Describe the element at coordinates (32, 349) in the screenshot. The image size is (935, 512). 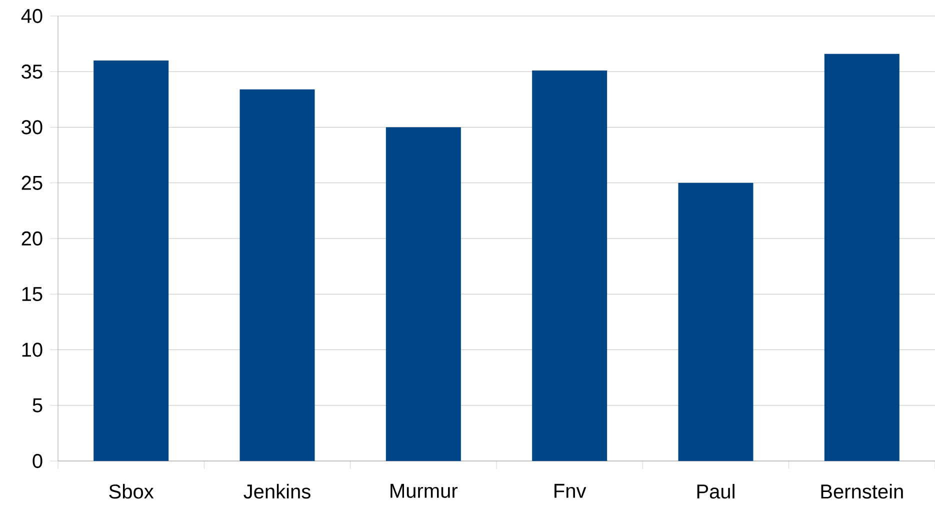
I see `y-tick-label: 10` at that location.